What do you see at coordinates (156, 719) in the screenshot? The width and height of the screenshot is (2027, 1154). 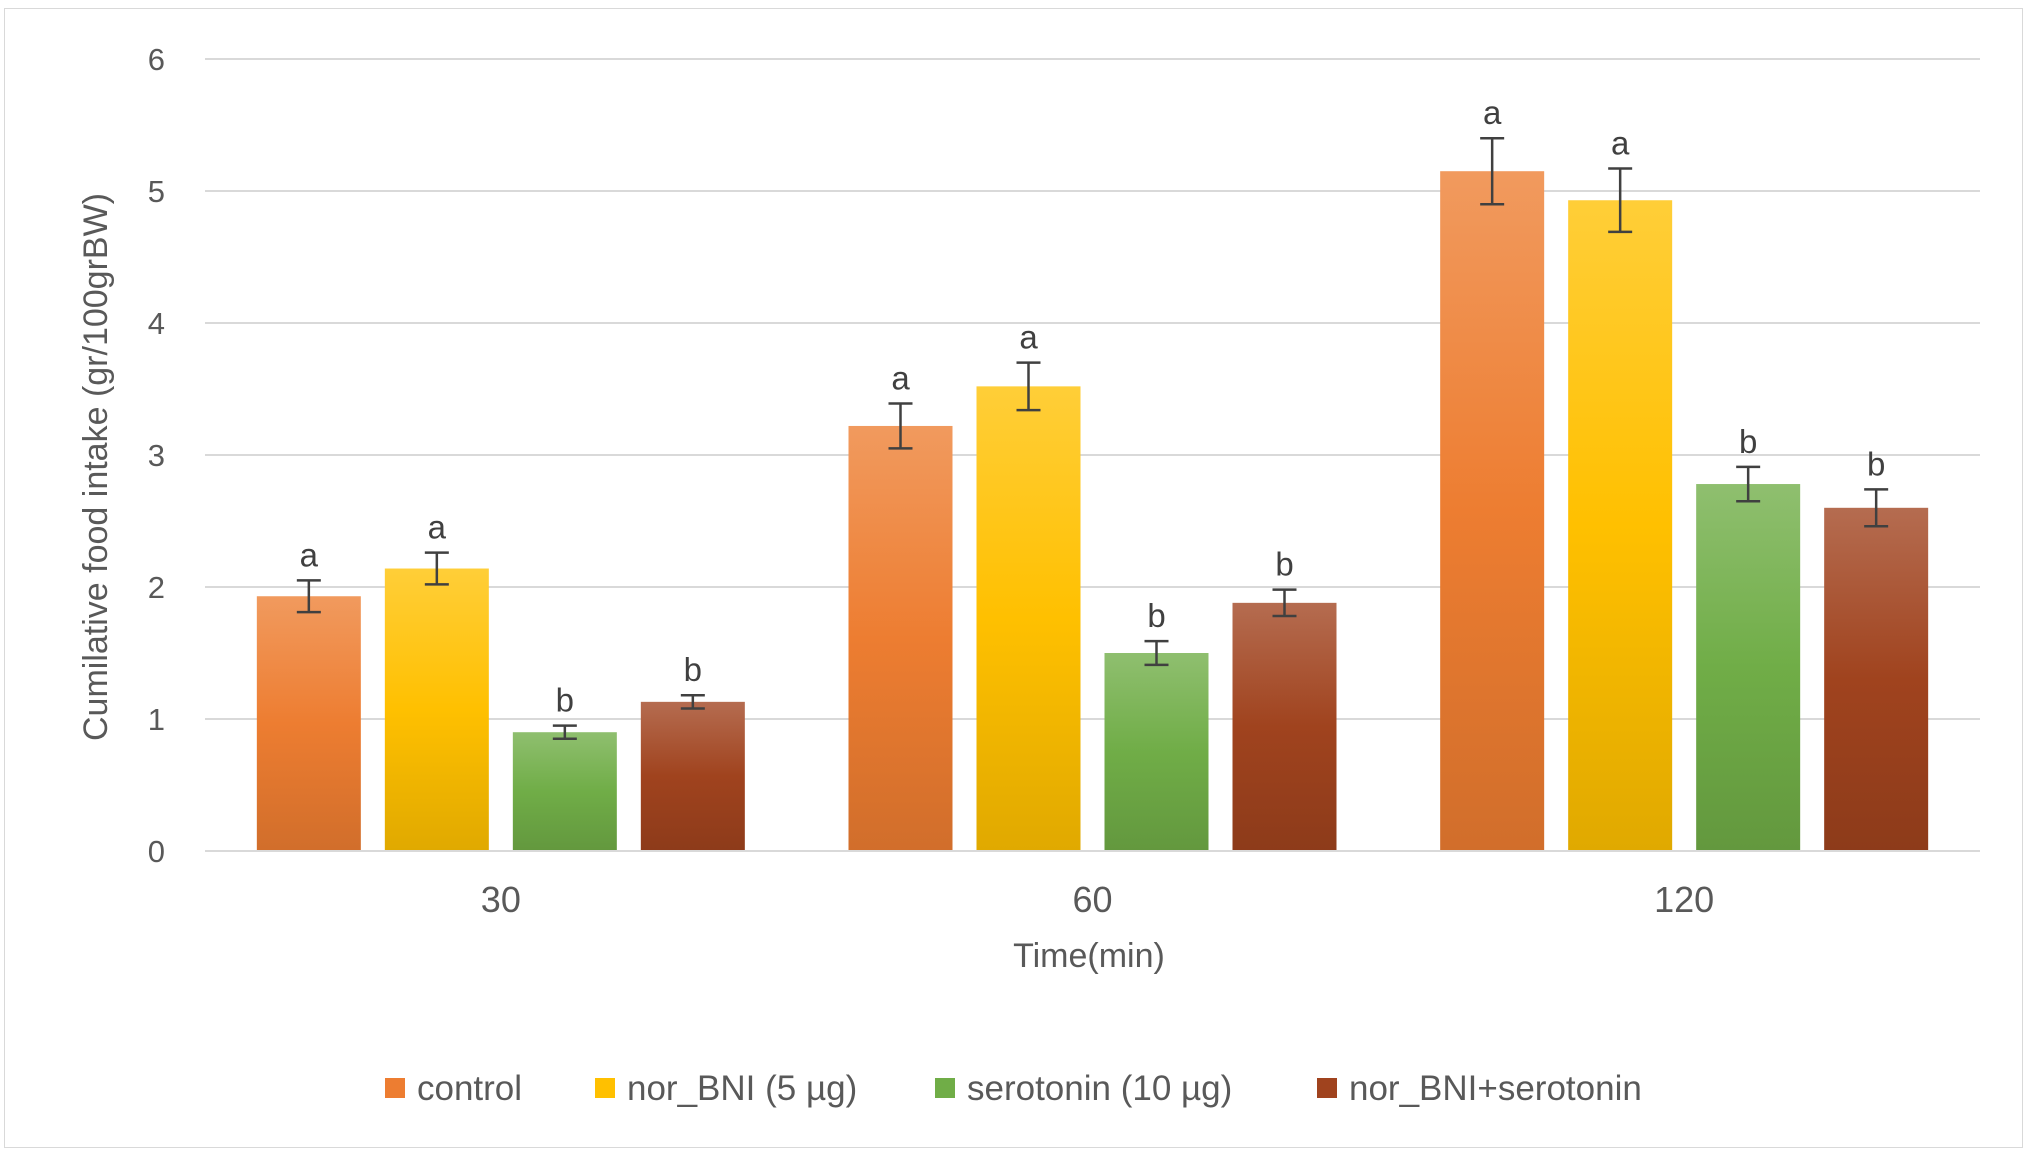 I see `y-tick-label: 1` at bounding box center [156, 719].